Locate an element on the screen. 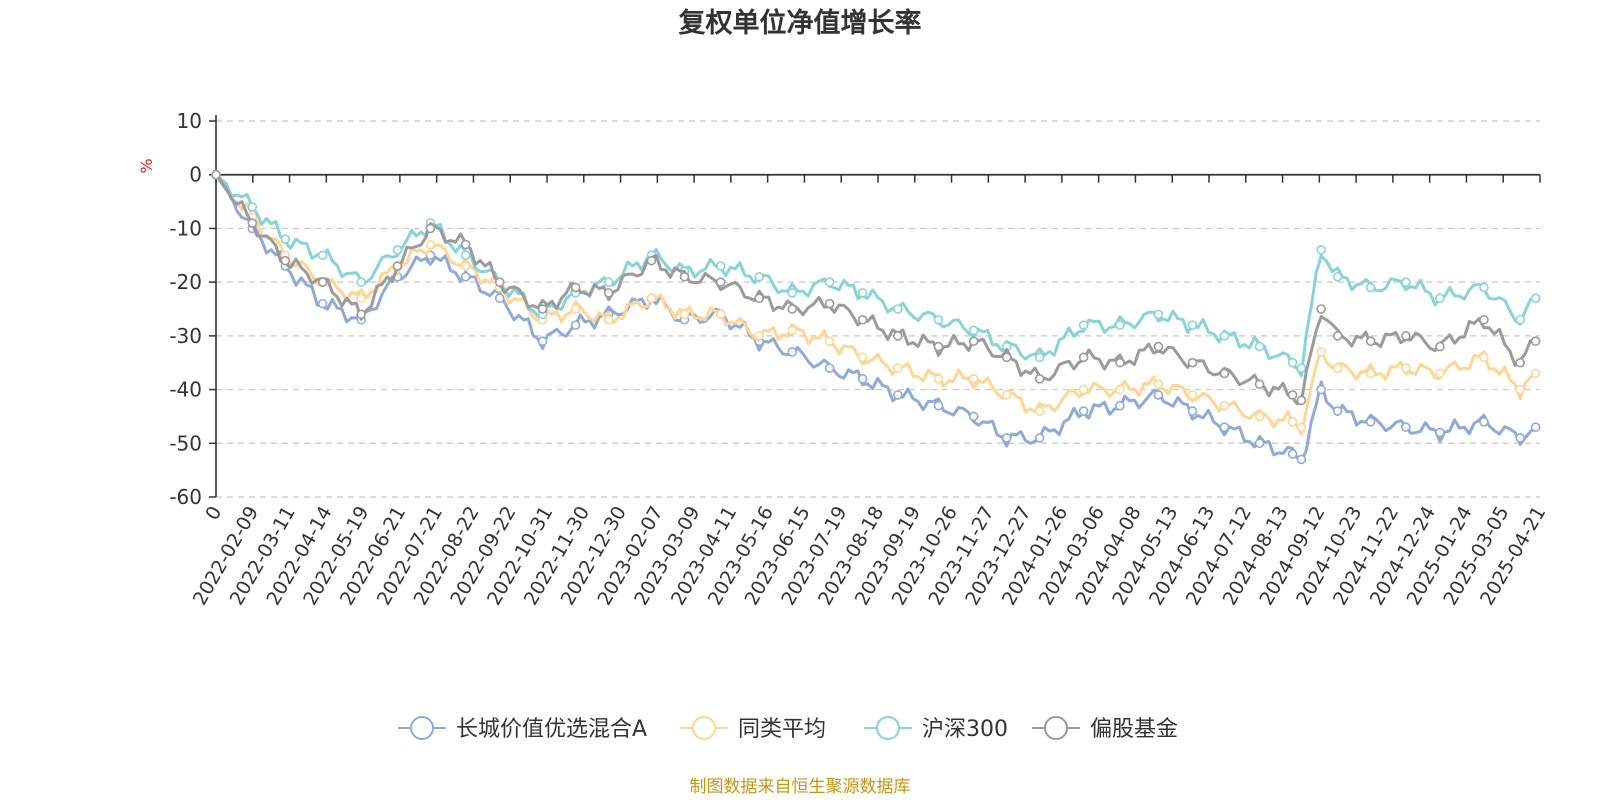 The image size is (1600, 800). legend-item: 长城价值优选混合A is located at coordinates (522, 729).